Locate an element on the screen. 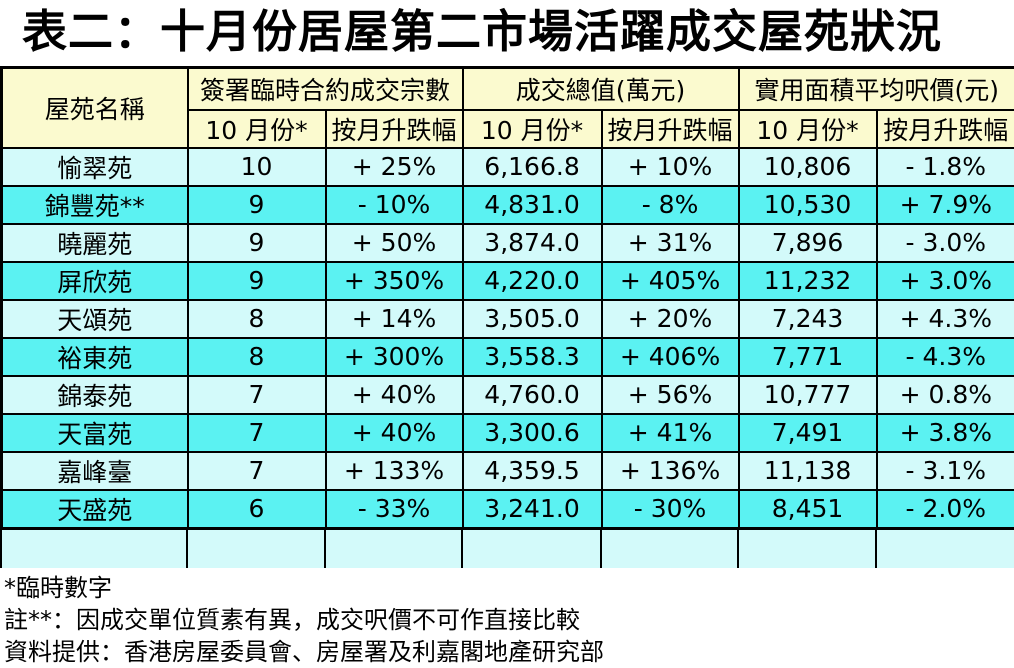  value-change-cell: - 8% is located at coordinates (670, 205).